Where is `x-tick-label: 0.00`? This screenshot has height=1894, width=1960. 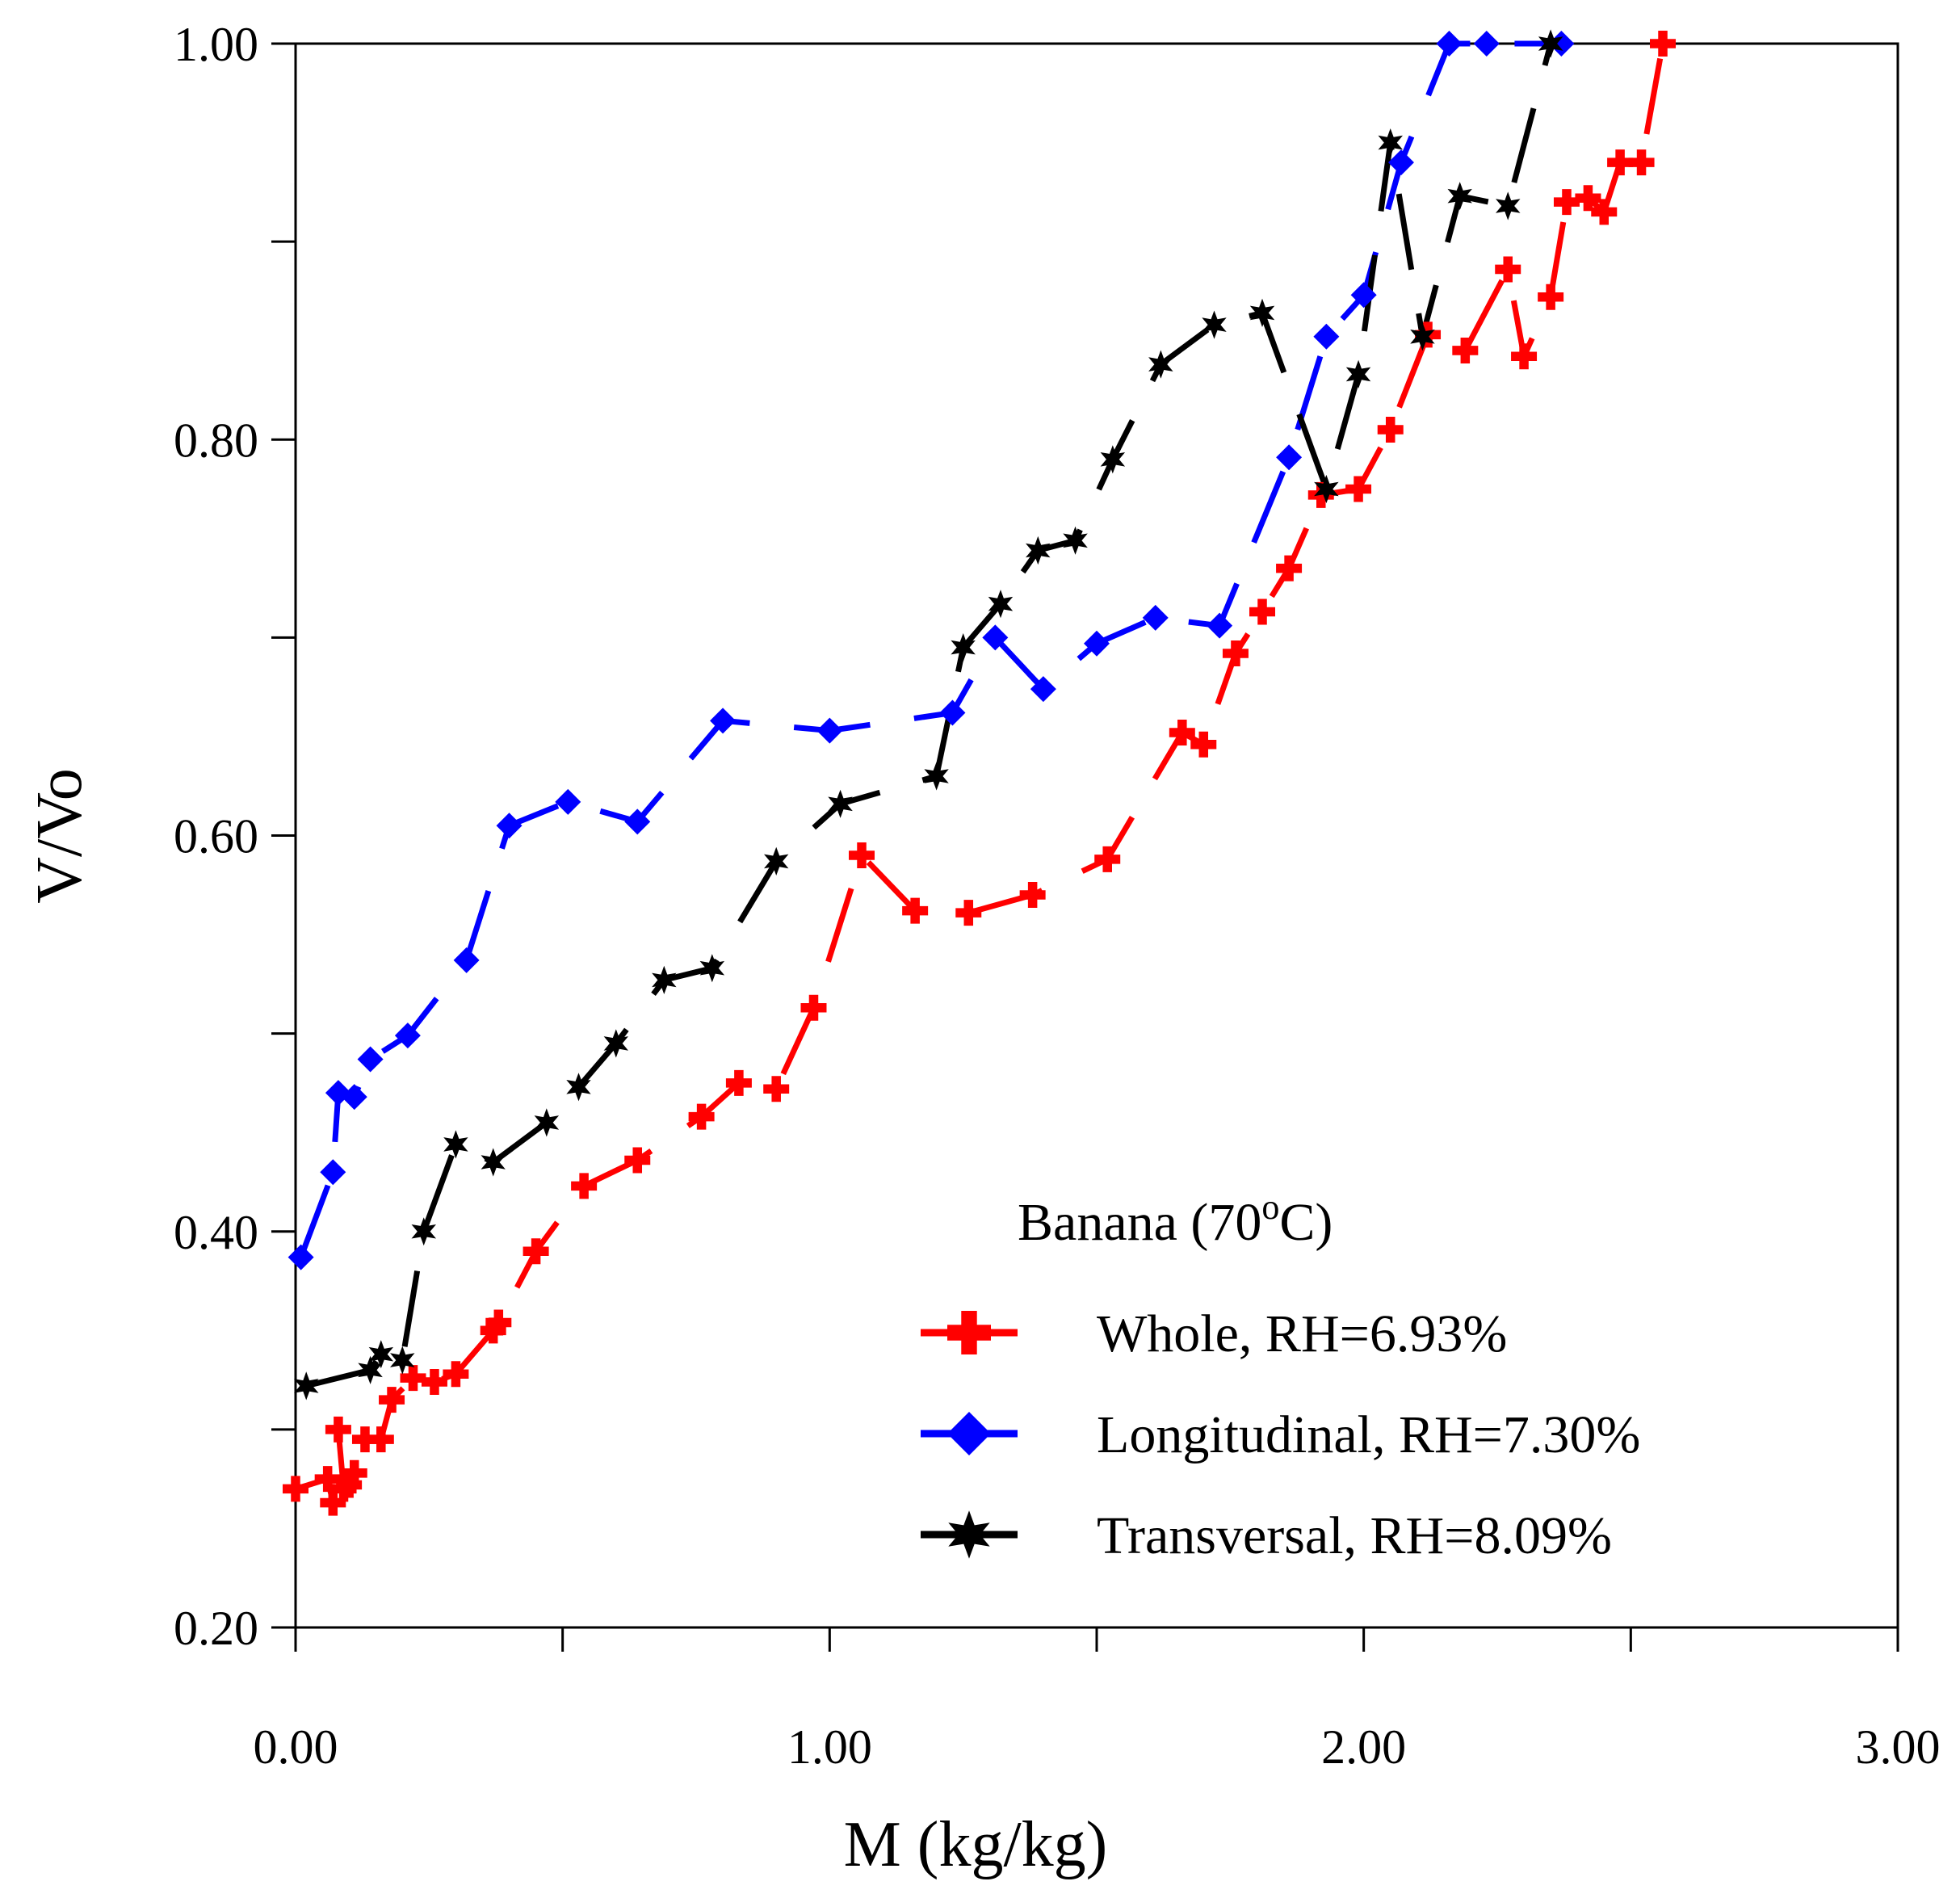 x-tick-label: 0.00 is located at coordinates (296, 1747).